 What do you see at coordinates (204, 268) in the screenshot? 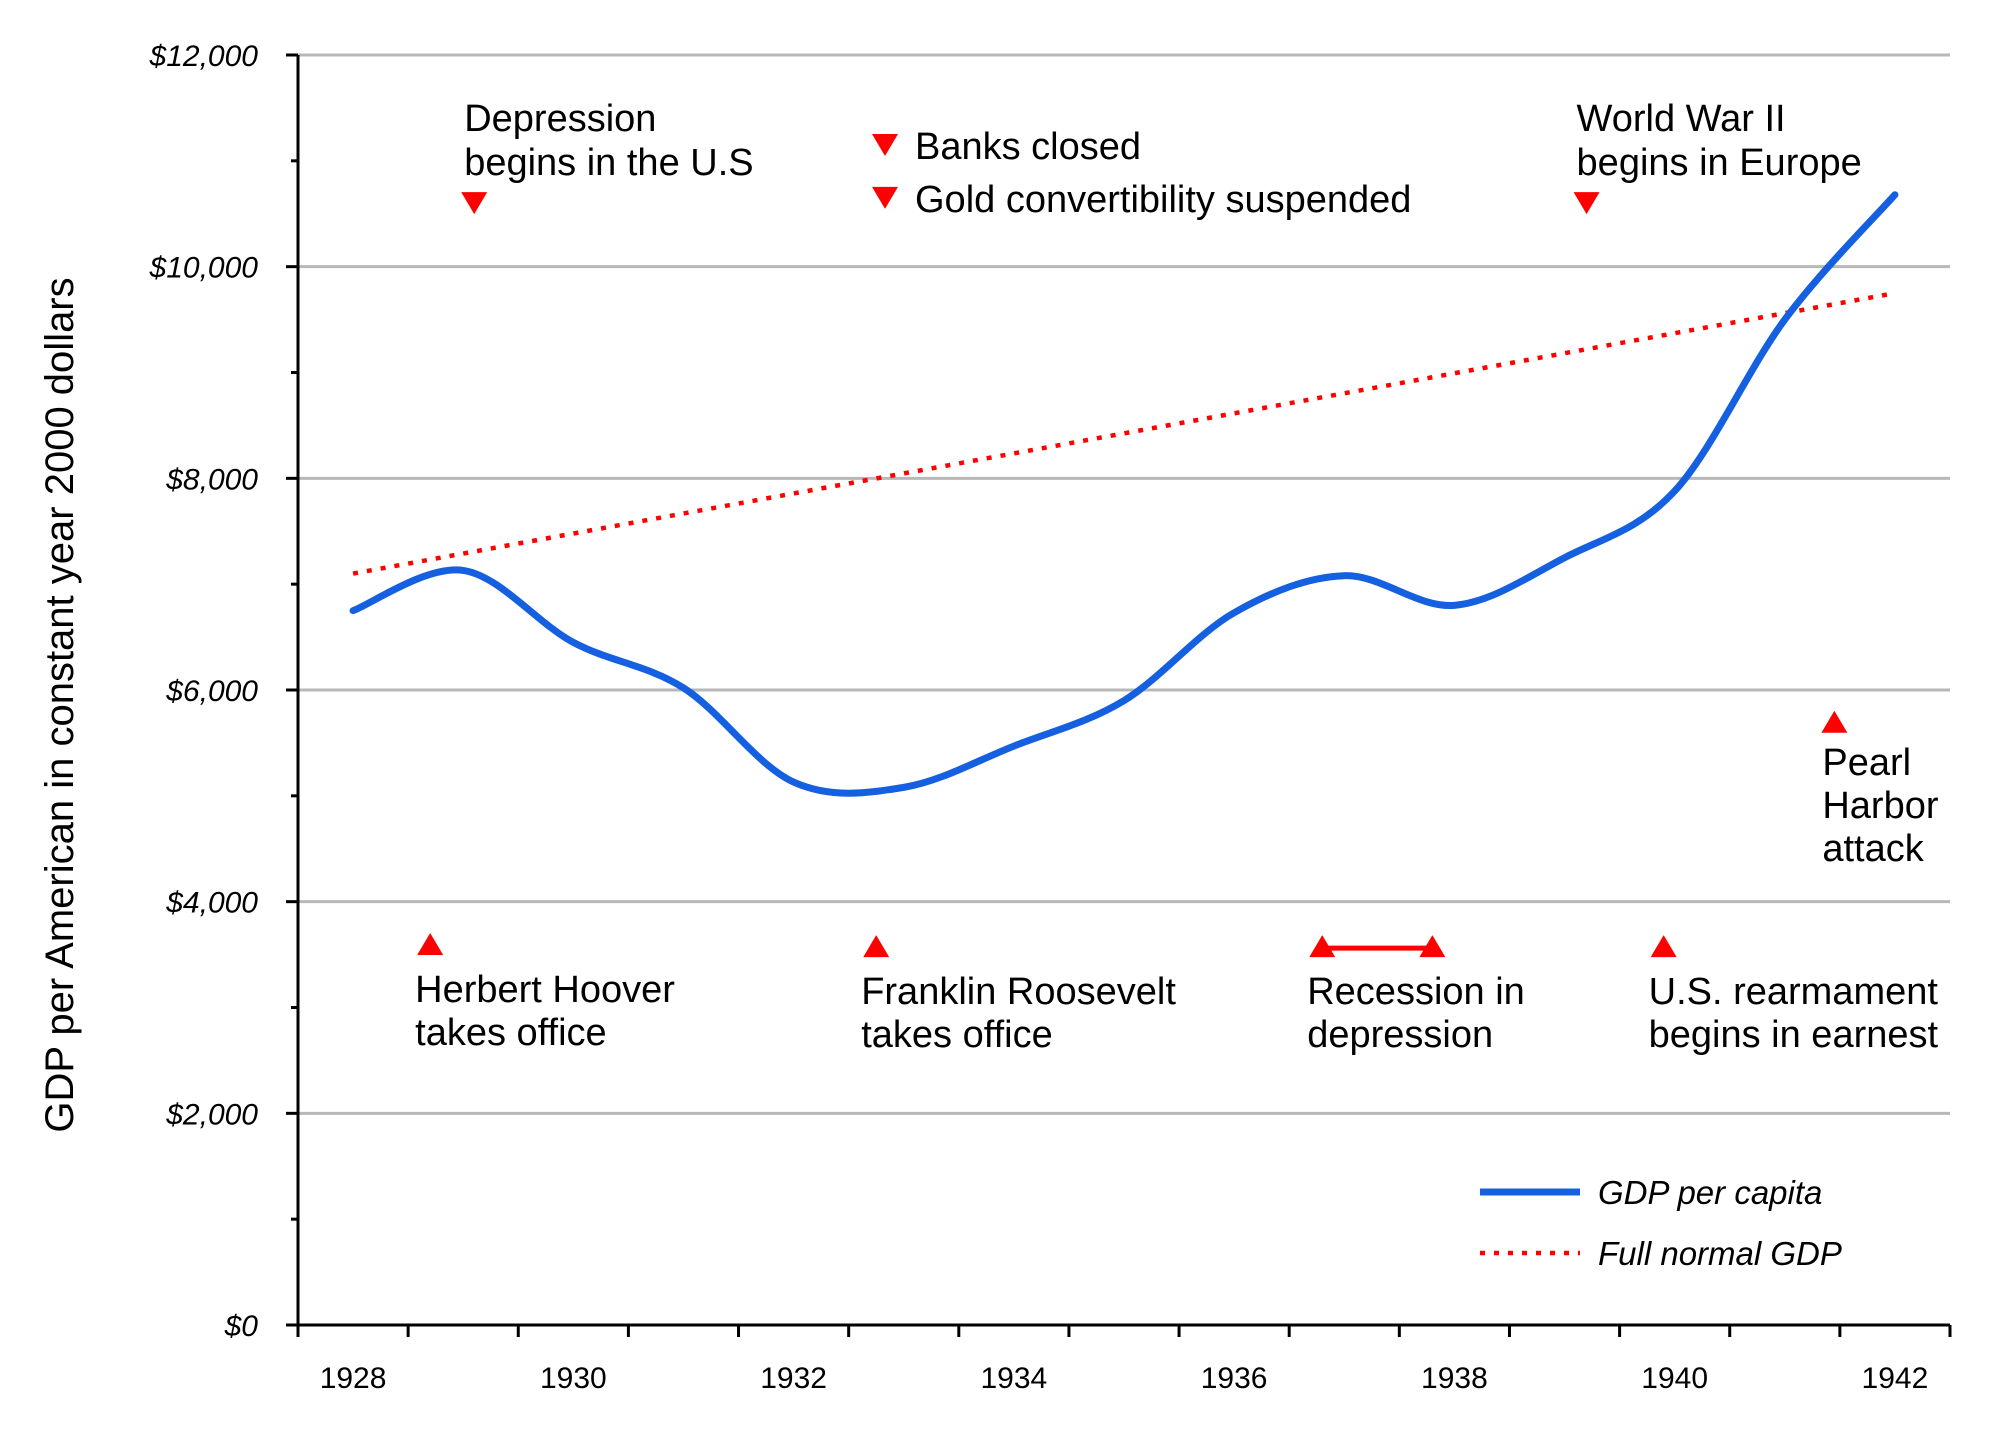
I see `y-tick-label: $10,000` at bounding box center [204, 268].